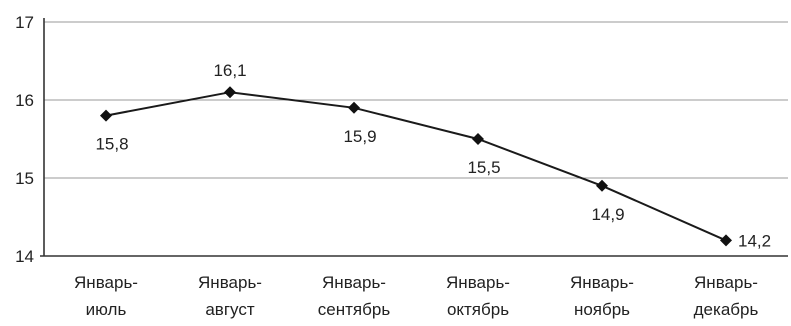 This screenshot has height=326, width=791. Describe the element at coordinates (754, 240) in the screenshot. I see `data-label: 14,2` at that location.